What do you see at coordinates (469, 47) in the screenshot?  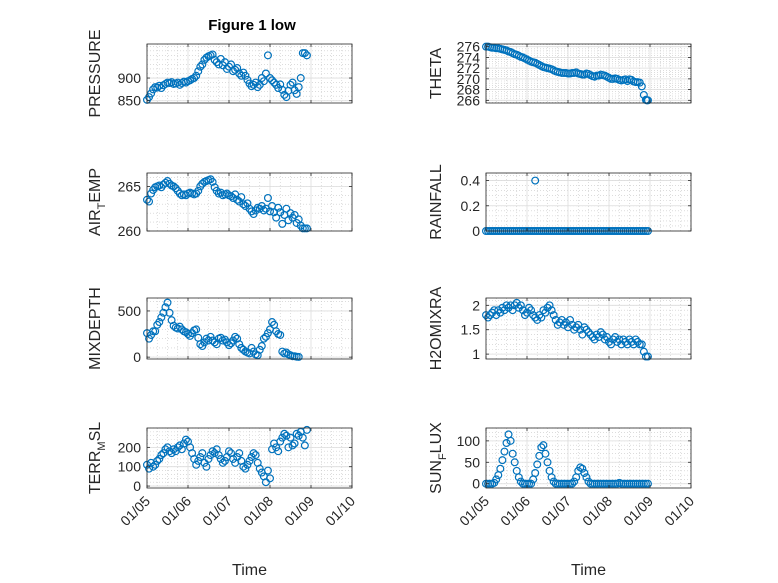 I see `y-tick-label: 276` at bounding box center [469, 47].